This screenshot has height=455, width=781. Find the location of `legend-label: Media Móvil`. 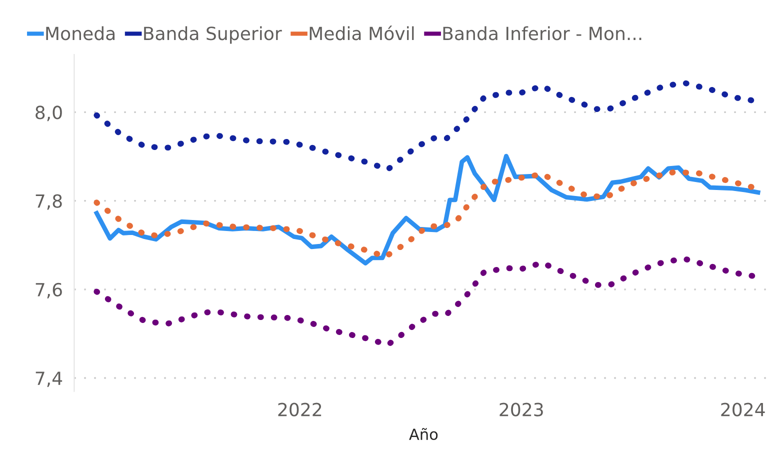

legend-label: Media Móvil is located at coordinates (362, 33).